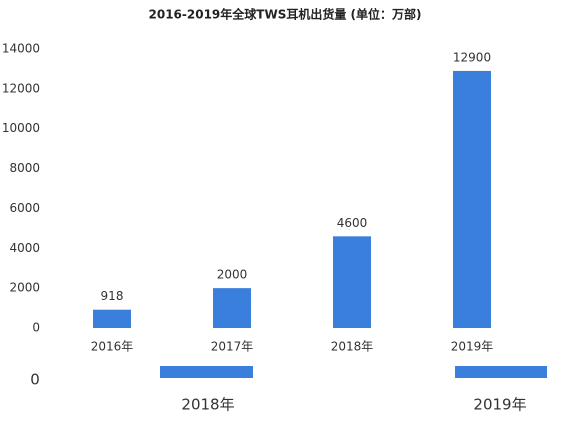  What do you see at coordinates (352, 223) in the screenshot?
I see `value-label: 4600` at bounding box center [352, 223].